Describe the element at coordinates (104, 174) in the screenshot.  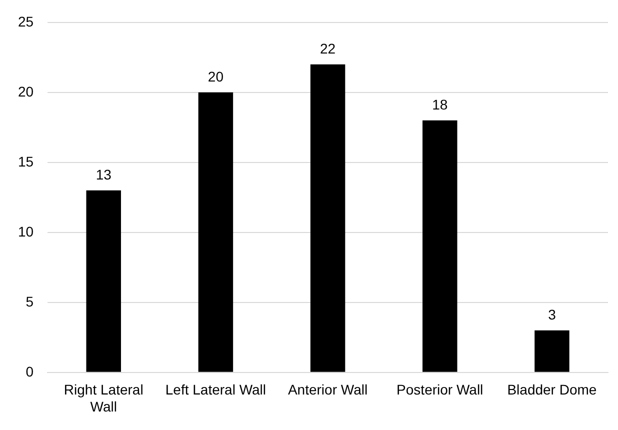
I see `data-label: 13` at that location.